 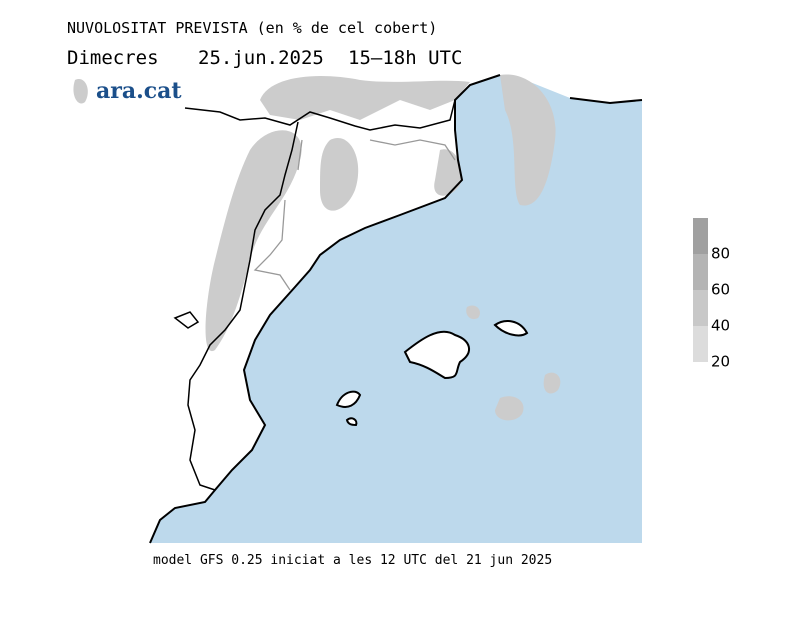 What do you see at coordinates (432, 373) in the screenshot?
I see `islands` at bounding box center [432, 373].